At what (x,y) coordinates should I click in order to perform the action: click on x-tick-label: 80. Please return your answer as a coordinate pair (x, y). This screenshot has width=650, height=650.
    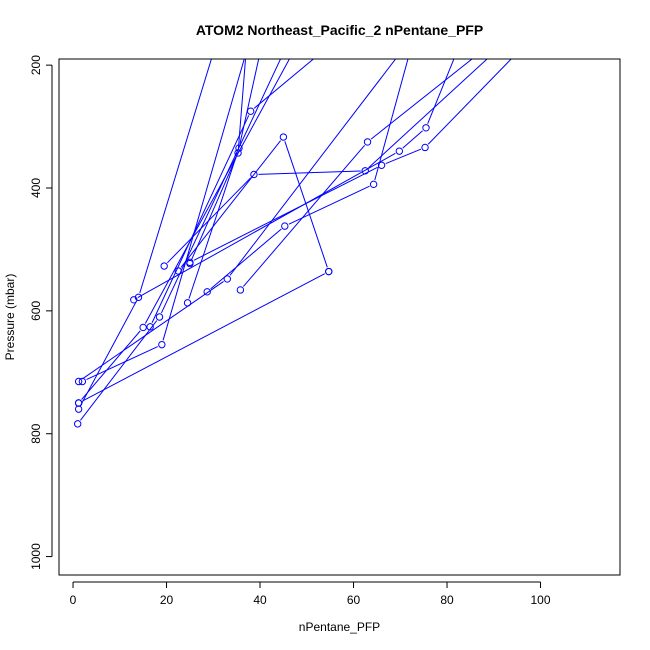
    Looking at the image, I should click on (447, 600).